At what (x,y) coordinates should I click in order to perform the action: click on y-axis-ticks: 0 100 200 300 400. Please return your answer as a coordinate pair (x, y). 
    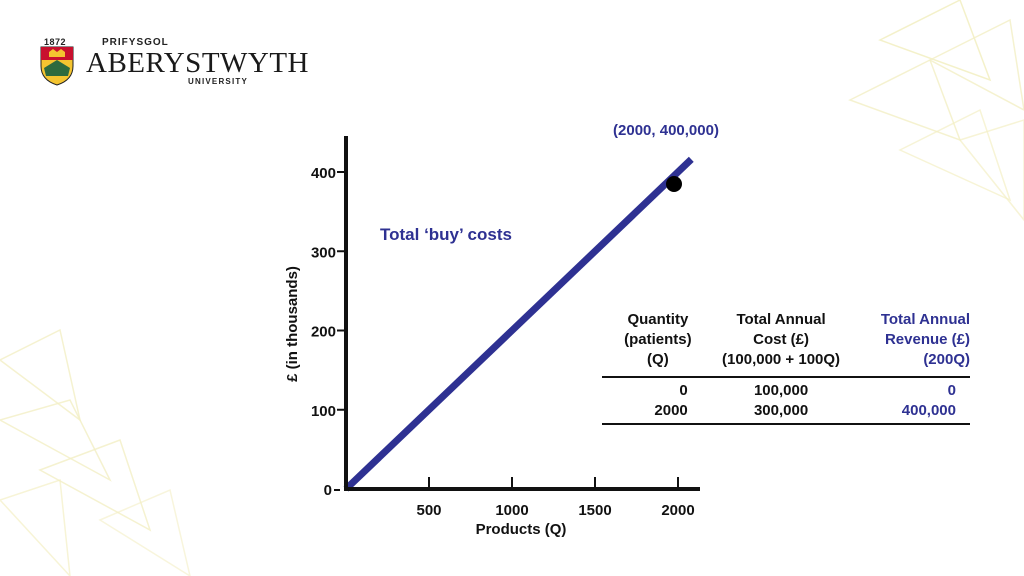
    Looking at the image, I should click on (328, 332).